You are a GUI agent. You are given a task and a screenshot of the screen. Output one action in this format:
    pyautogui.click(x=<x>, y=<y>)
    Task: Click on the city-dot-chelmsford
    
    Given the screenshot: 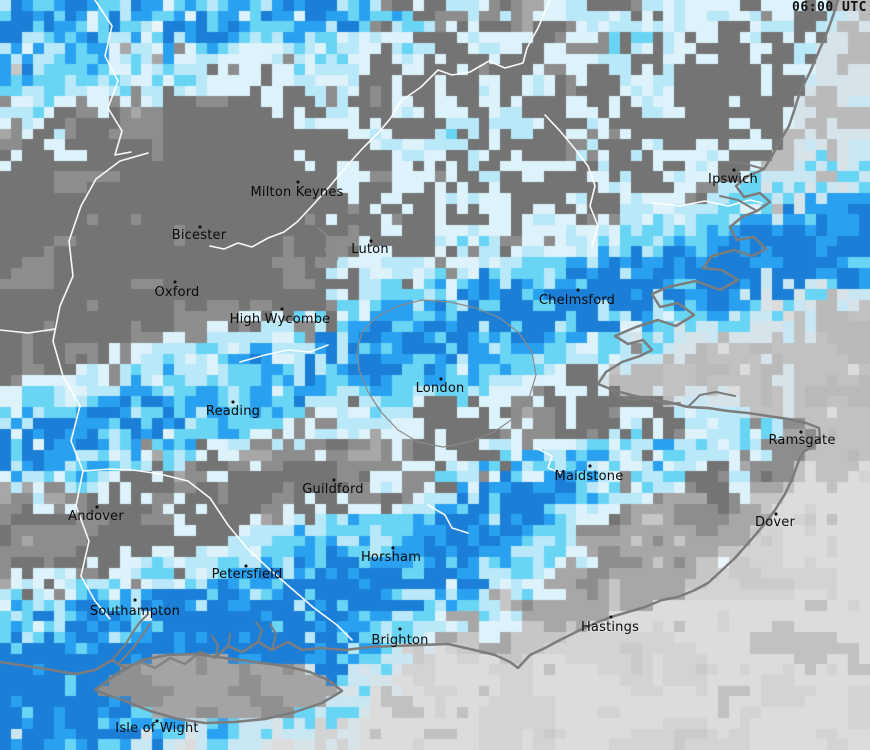 What is the action you would take?
    pyautogui.click(x=578, y=290)
    